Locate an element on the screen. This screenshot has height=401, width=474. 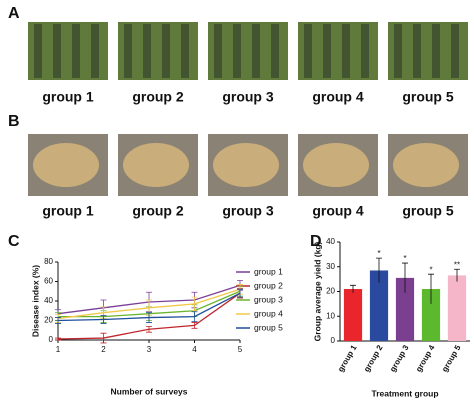
x-tick-label: 4 is located at coordinates (194, 349).